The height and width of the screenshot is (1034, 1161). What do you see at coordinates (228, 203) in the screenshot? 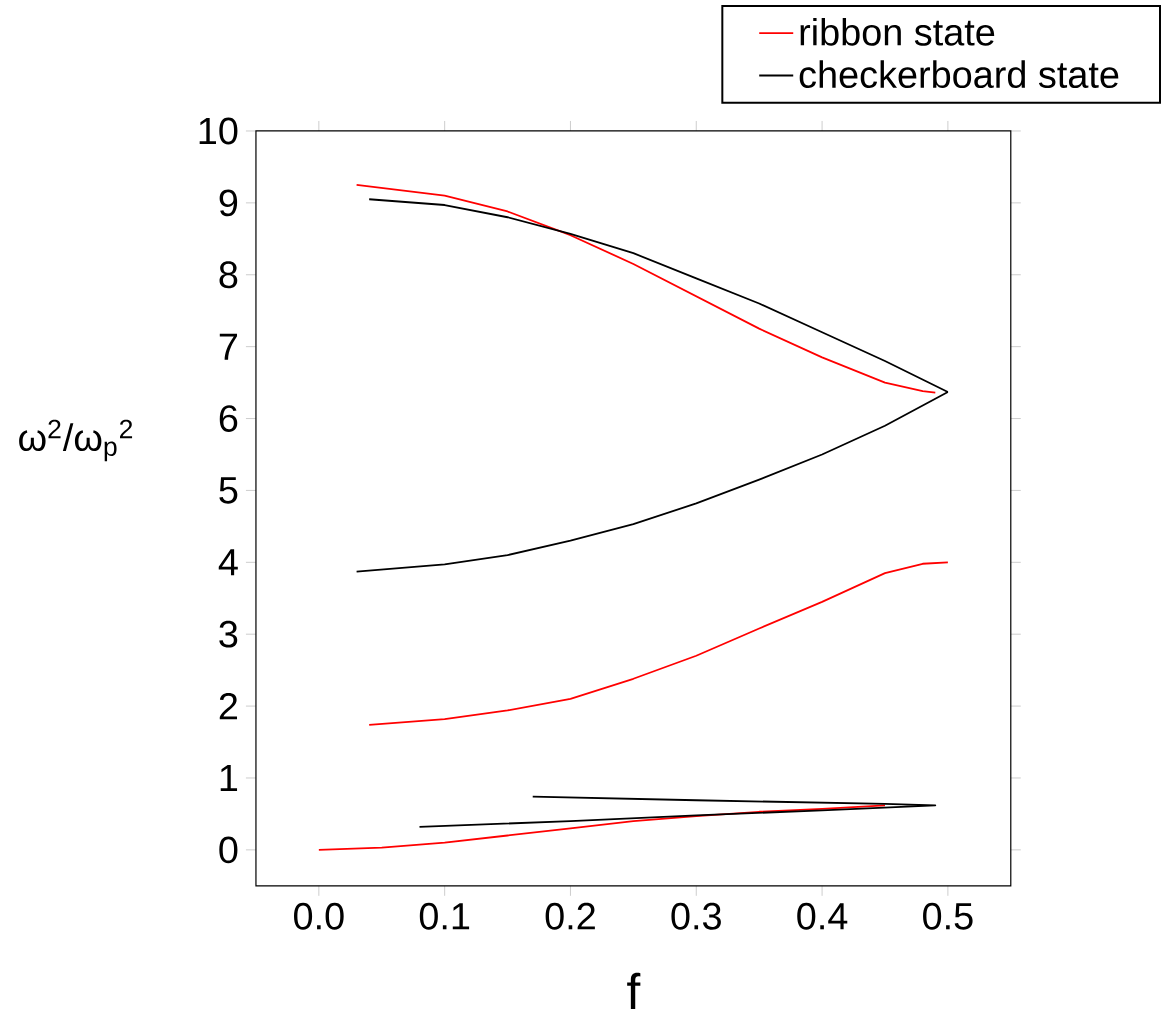
I see `y-tick-label: 9` at bounding box center [228, 203].